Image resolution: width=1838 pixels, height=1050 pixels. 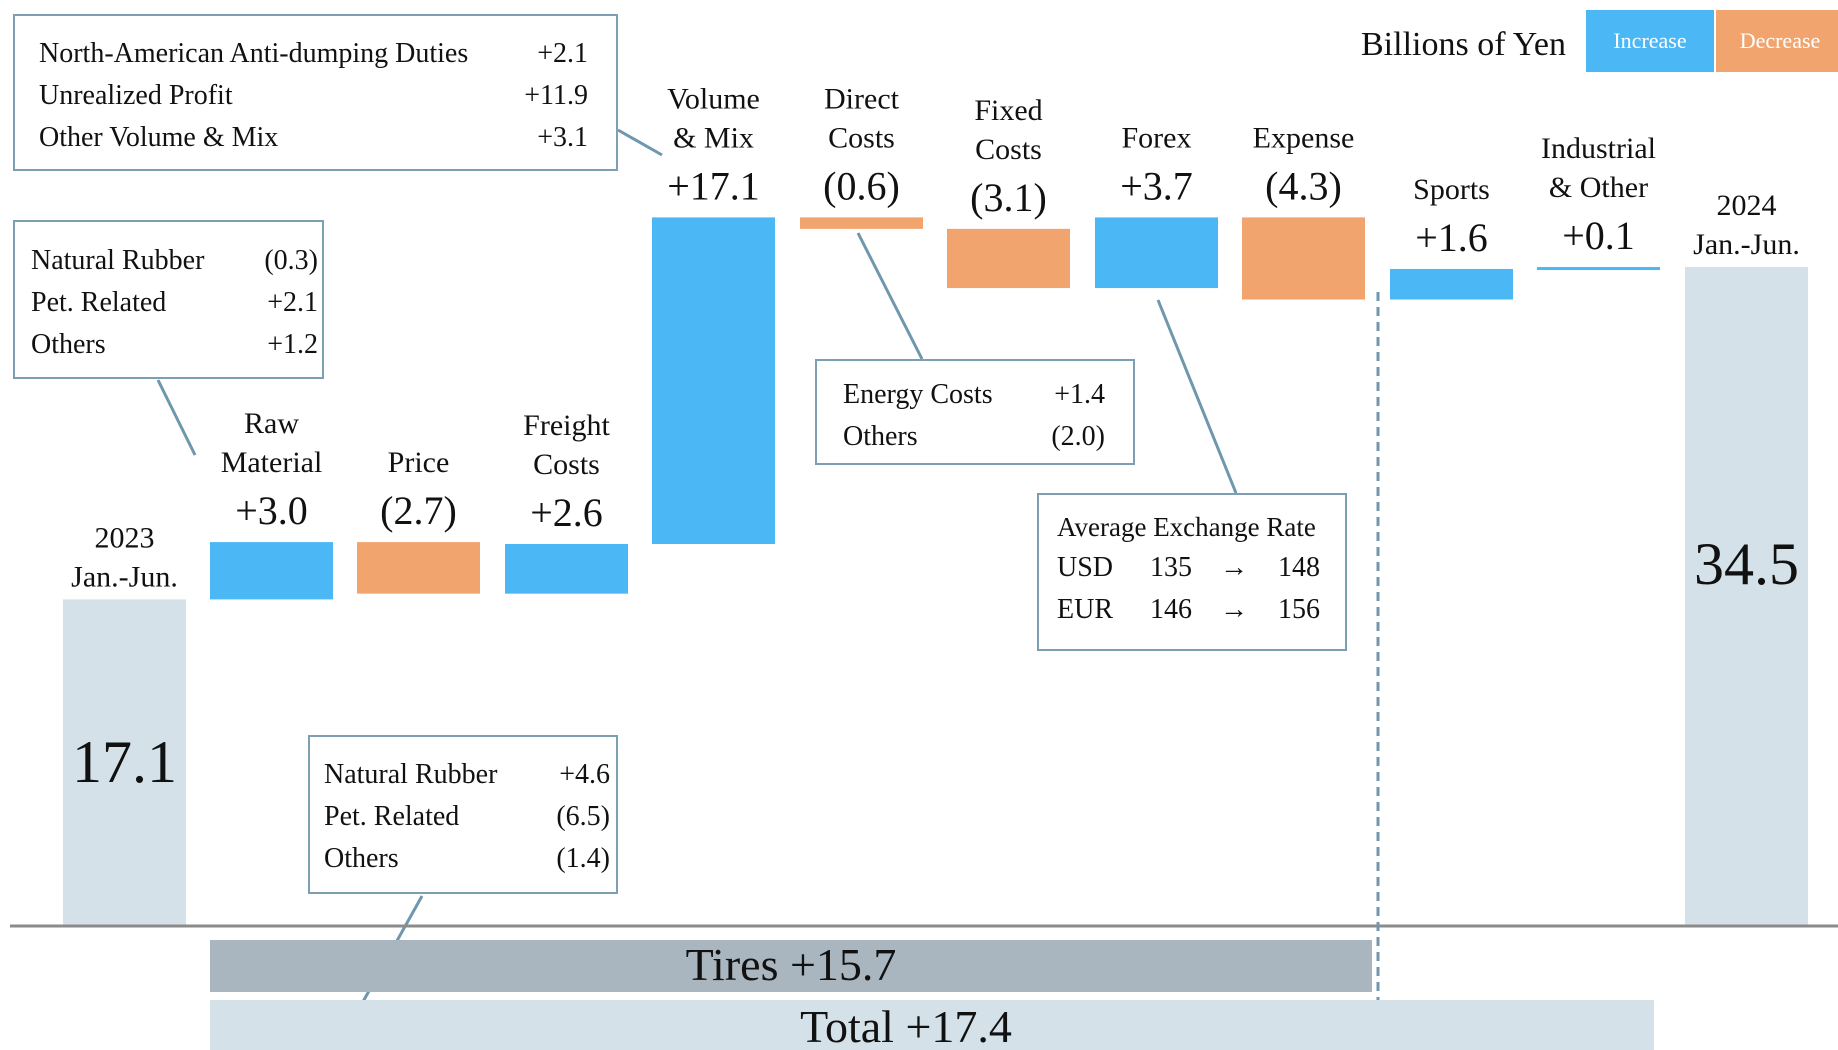 What do you see at coordinates (862, 98) in the screenshot?
I see `category-label: Direct` at bounding box center [862, 98].